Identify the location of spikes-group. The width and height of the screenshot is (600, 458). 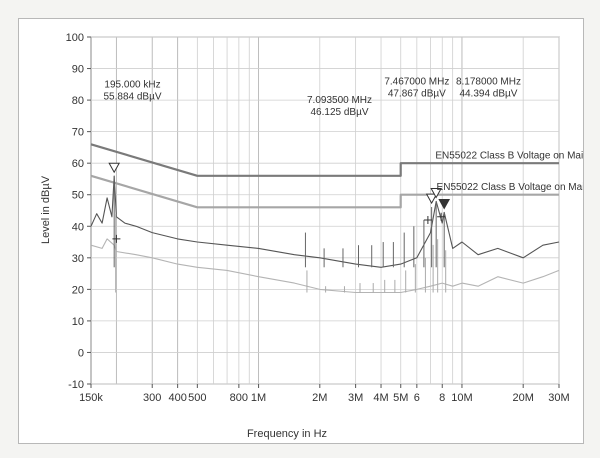
(280, 234).